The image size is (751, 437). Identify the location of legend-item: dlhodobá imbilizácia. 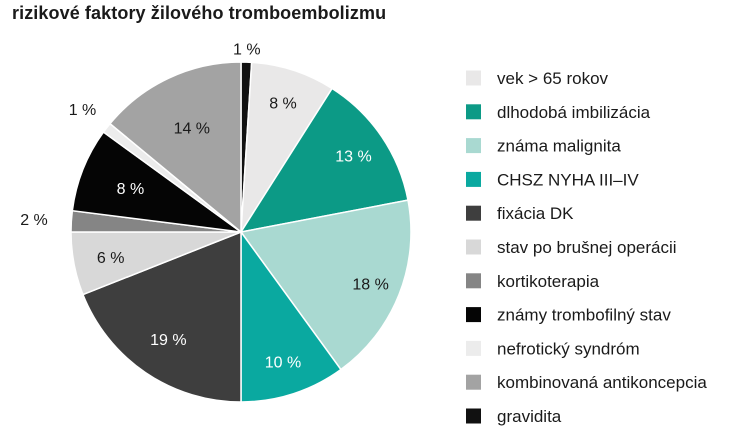
(558, 112).